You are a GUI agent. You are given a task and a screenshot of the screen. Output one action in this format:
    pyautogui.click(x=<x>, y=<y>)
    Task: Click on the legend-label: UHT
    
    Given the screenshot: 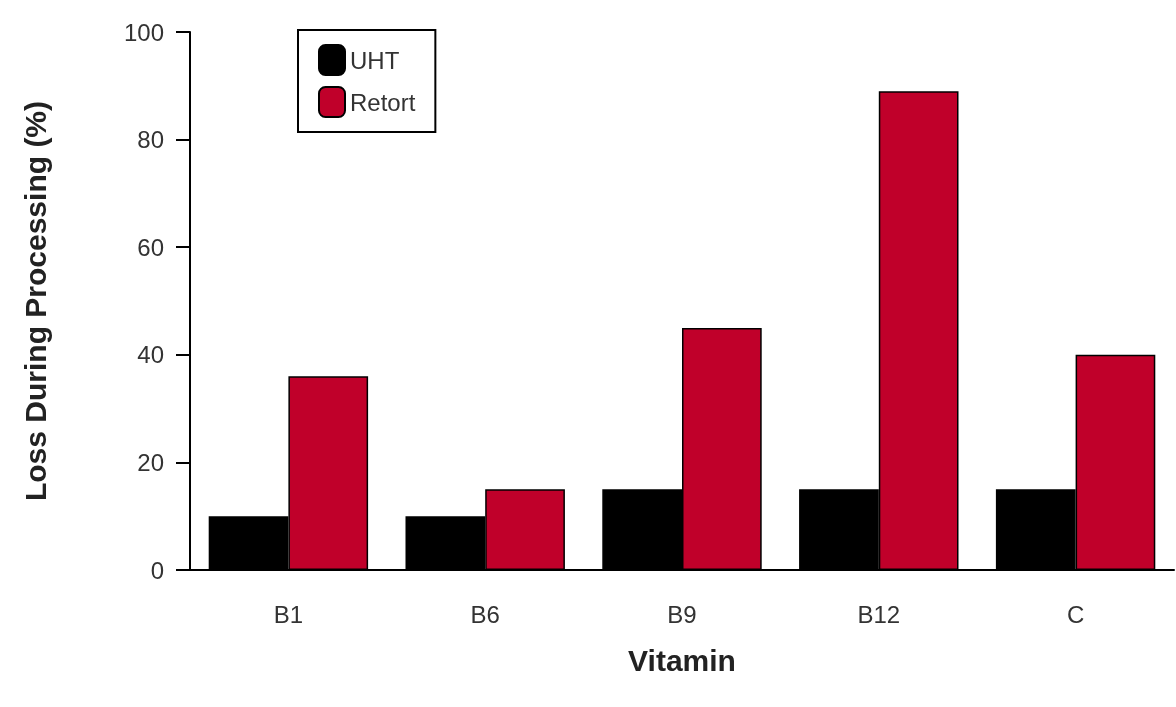 What is the action you would take?
    pyautogui.click(x=375, y=60)
    